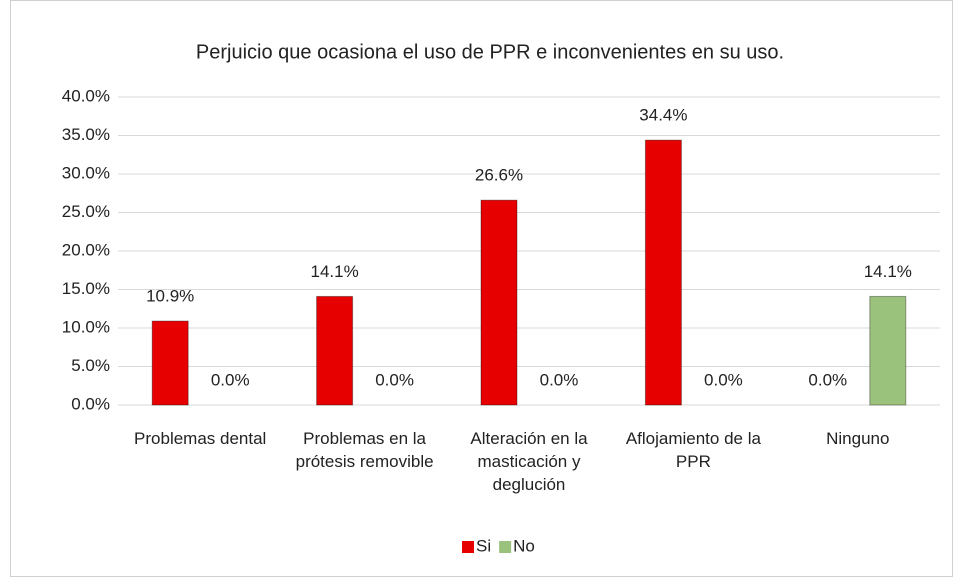 Image resolution: width=954 pixels, height=578 pixels. What do you see at coordinates (483, 545) in the screenshot?
I see `legend-label: Si` at bounding box center [483, 545].